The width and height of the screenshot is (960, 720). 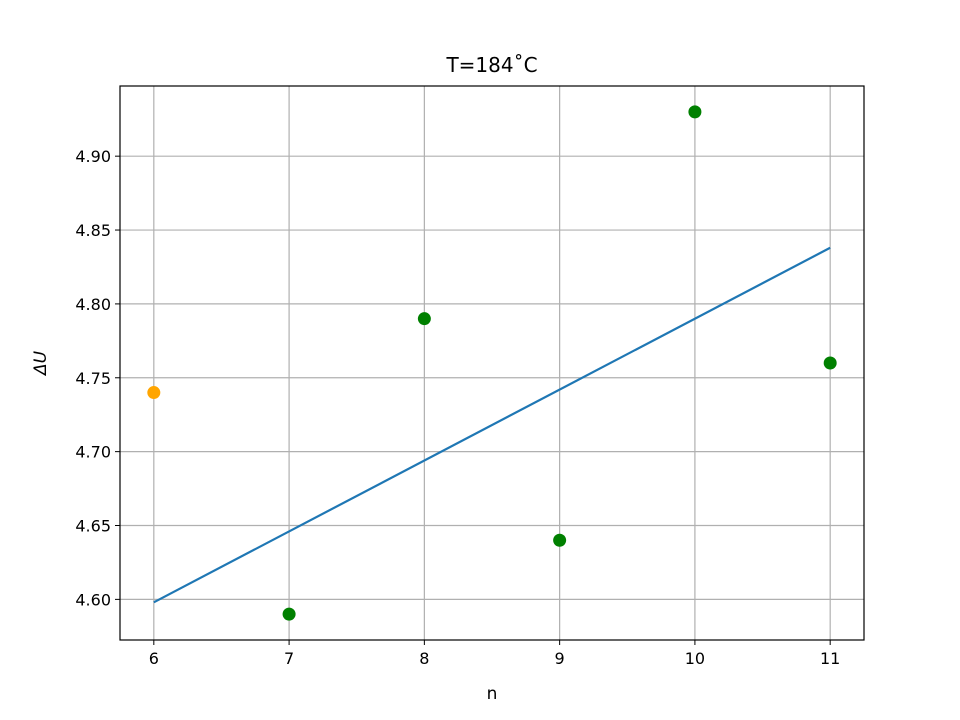 I want to click on x-axis-label: n, so click(x=492, y=694).